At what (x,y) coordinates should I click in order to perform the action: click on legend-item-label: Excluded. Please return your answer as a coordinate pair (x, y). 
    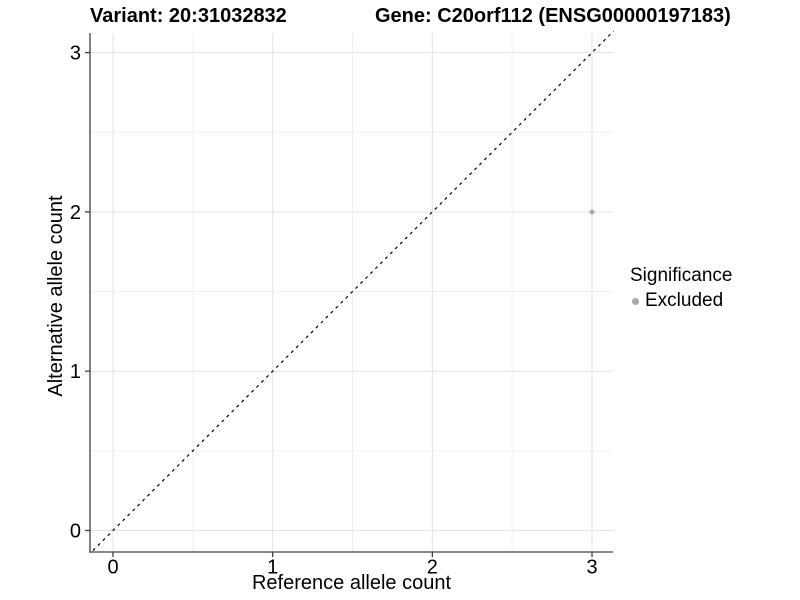
    Looking at the image, I should click on (684, 300).